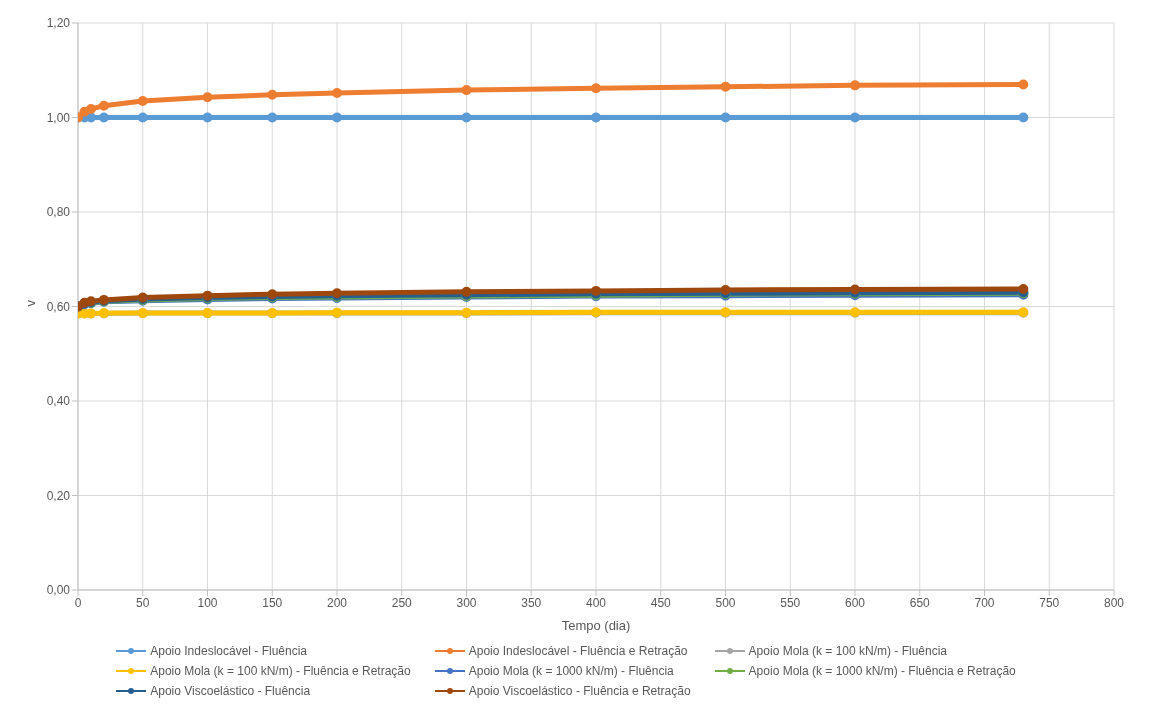 The height and width of the screenshot is (716, 1152). What do you see at coordinates (230, 691) in the screenshot?
I see `legend-label: Apoio Viscoelástico - Fluência` at bounding box center [230, 691].